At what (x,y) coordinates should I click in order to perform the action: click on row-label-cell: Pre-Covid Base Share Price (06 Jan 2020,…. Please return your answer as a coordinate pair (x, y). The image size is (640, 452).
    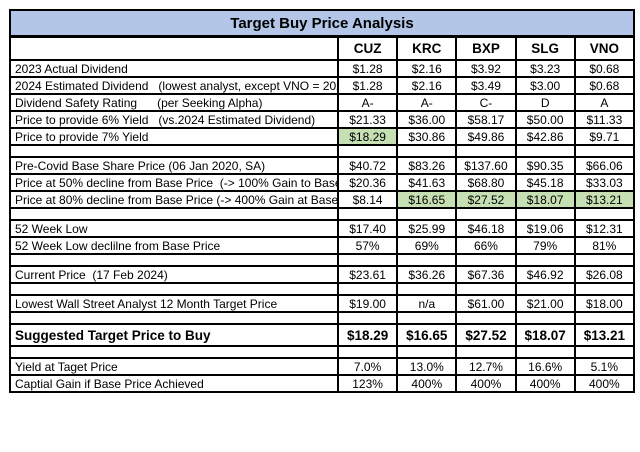
    Looking at the image, I should click on (174, 165).